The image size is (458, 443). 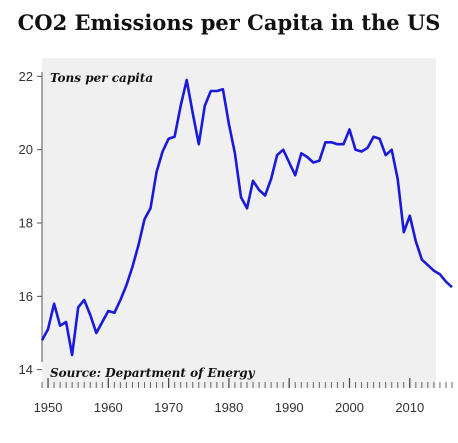 I want to click on y-tick-label: 22, so click(x=26, y=76).